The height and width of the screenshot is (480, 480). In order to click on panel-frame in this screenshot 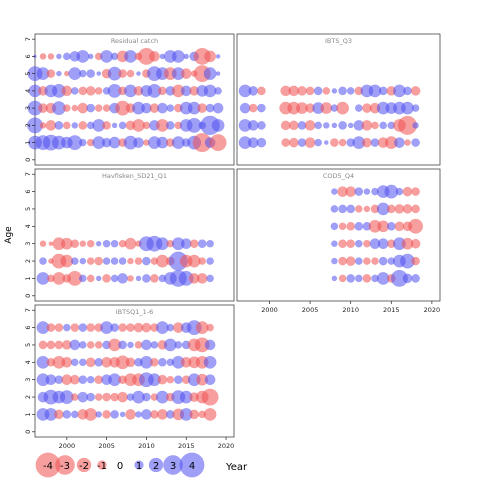, I will do `click(338, 235)`.